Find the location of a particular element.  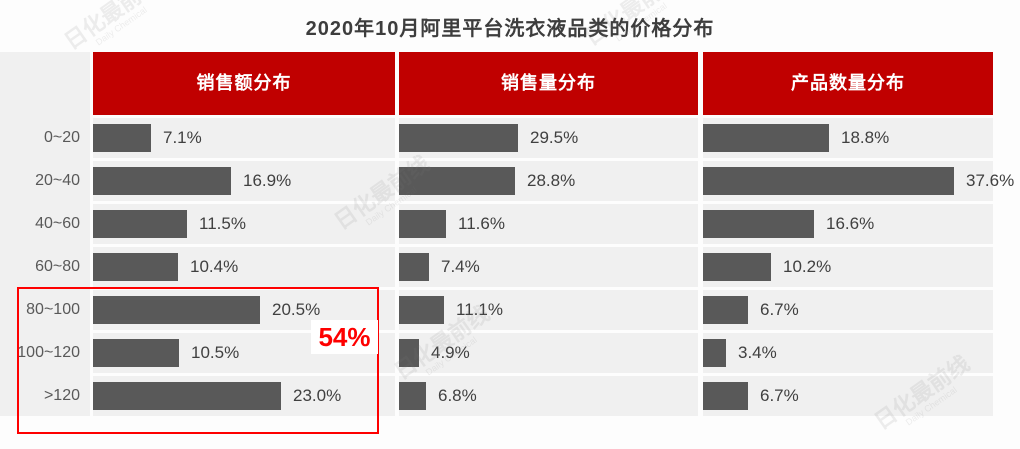

annotation-label-text: 54% is located at coordinates (344, 336).